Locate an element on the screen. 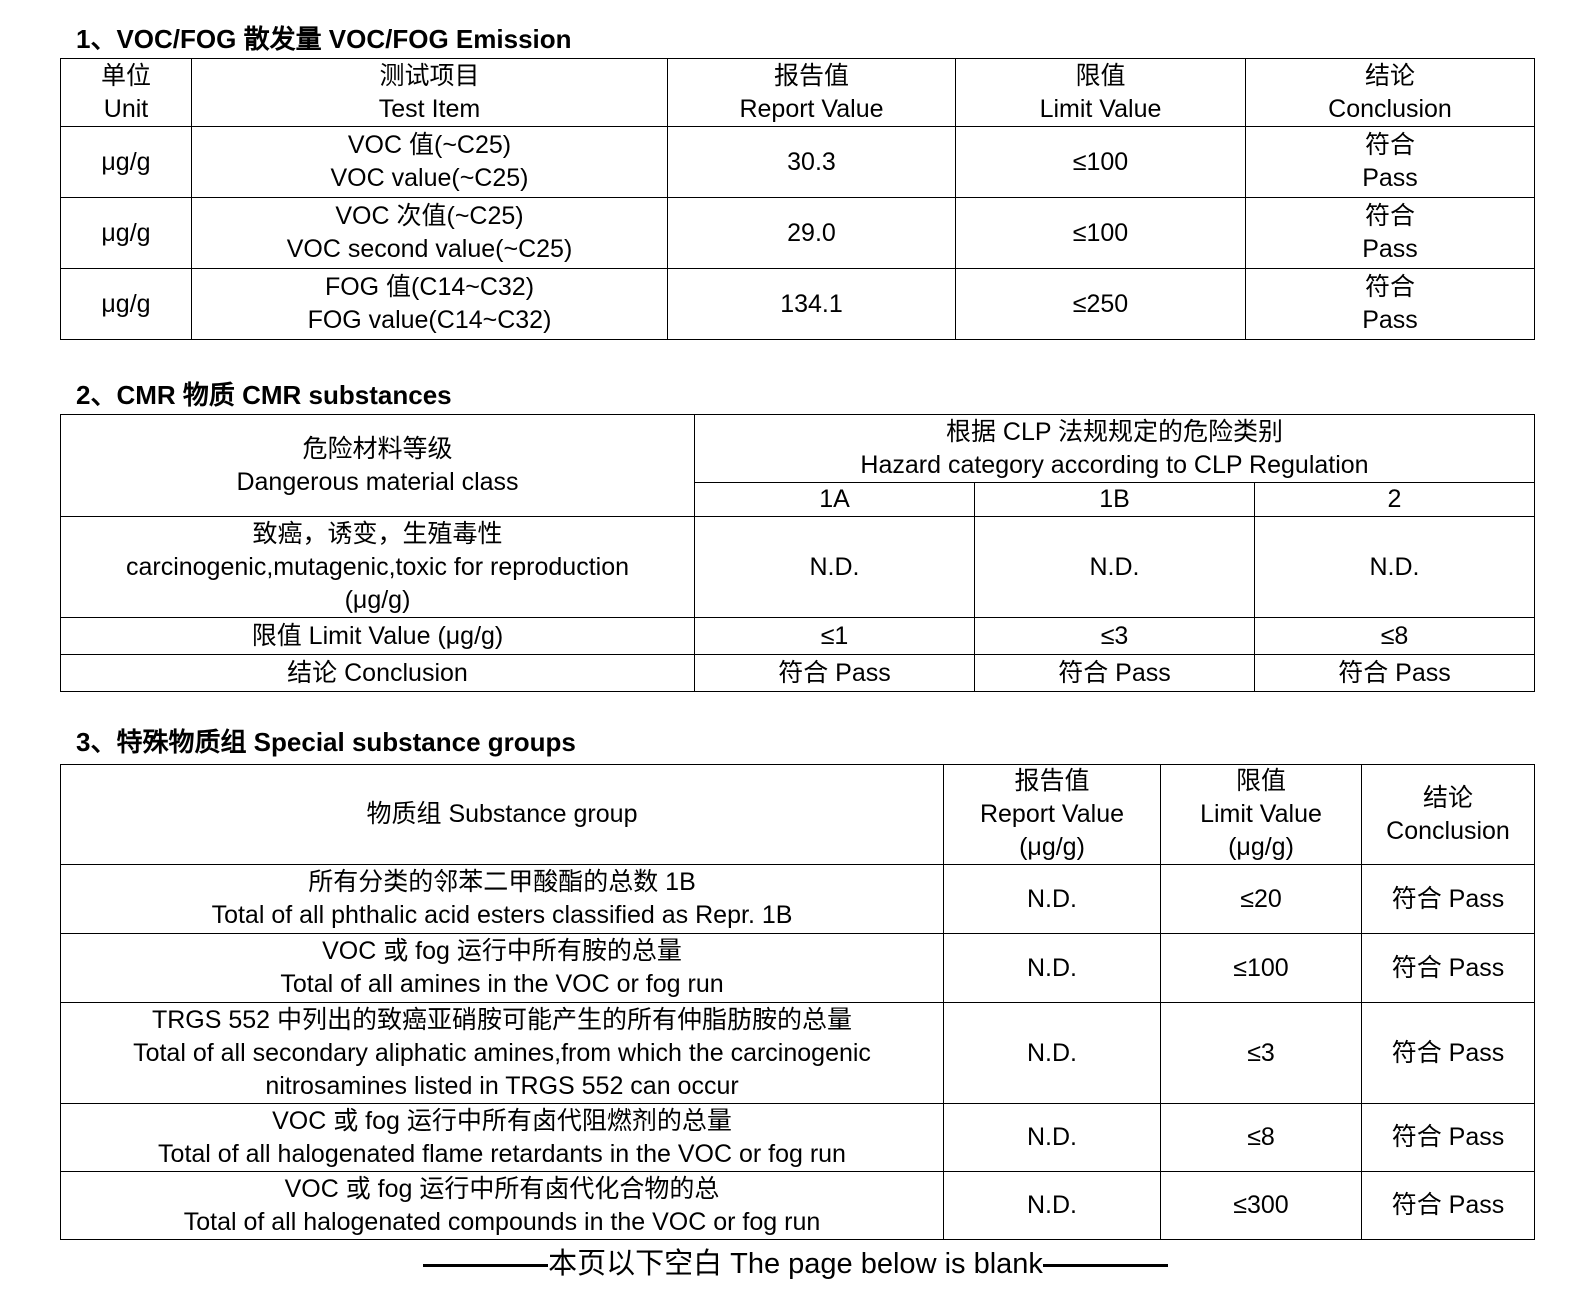 This screenshot has height=1297, width=1591. conclusion-label: 结论 Conclusion is located at coordinates (377, 673).